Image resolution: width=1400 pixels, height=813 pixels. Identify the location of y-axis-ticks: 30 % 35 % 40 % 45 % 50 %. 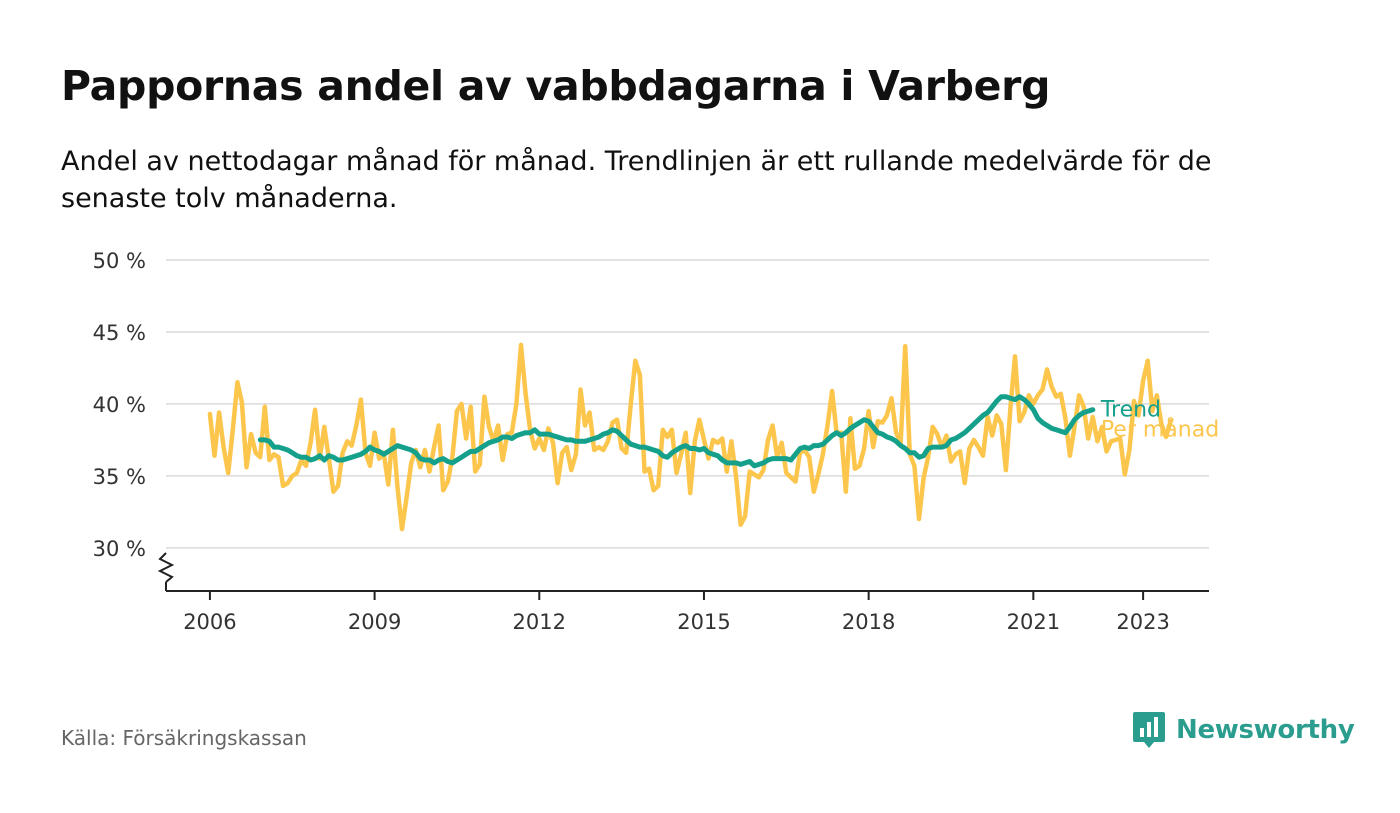
(119, 405).